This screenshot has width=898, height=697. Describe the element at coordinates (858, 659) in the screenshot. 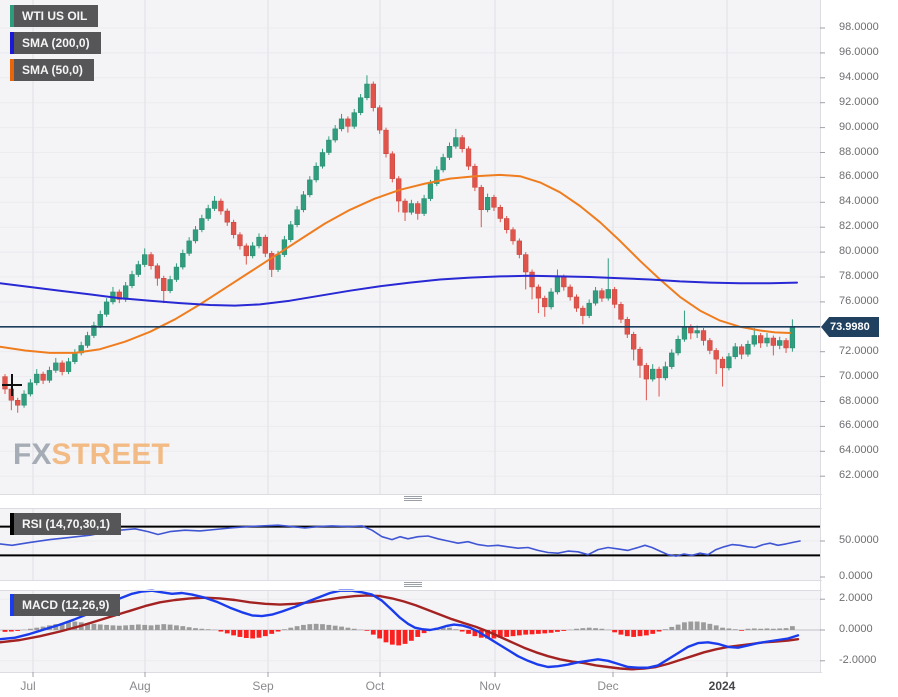

I see `macd-axis-label: -2.0000` at that location.